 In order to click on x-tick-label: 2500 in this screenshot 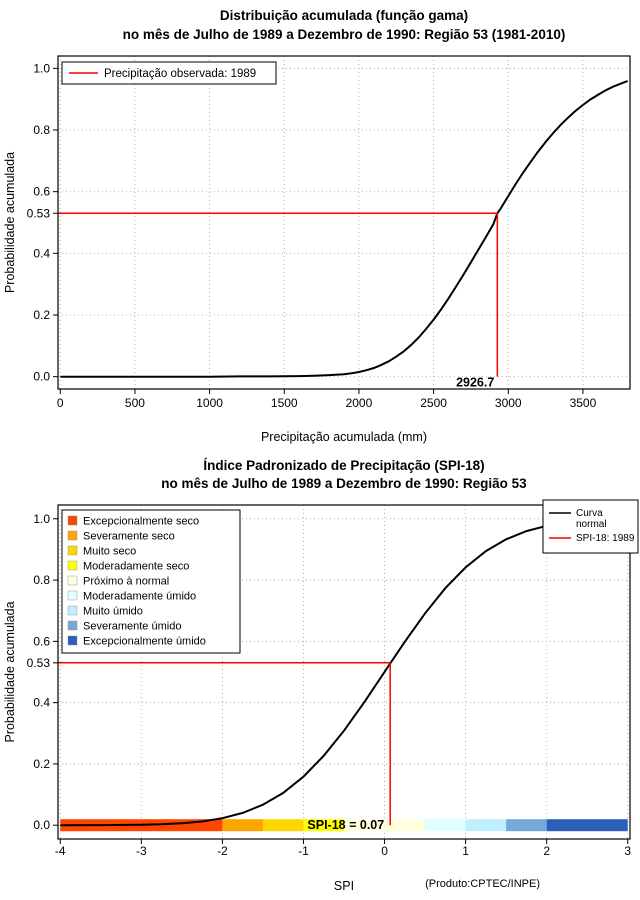, I will do `click(433, 403)`.